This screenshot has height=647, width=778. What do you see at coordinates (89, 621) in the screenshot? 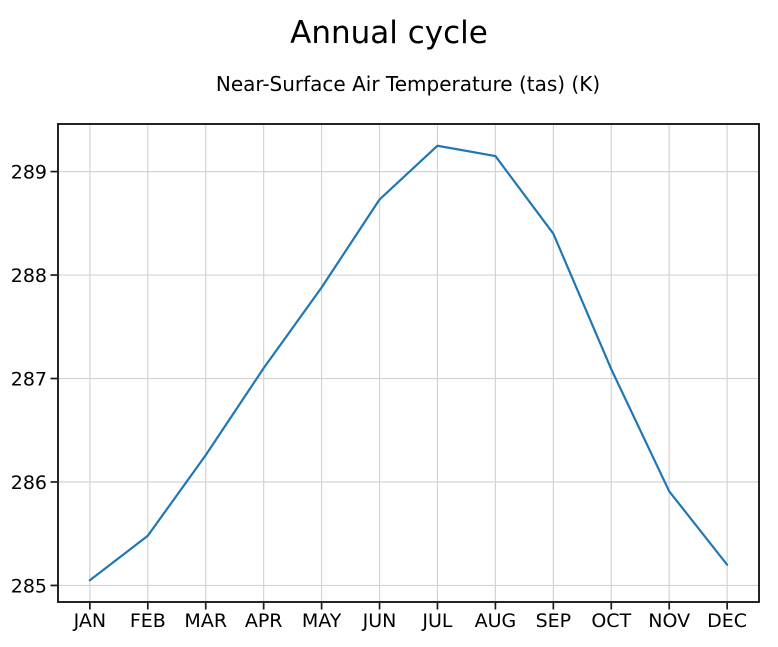
I see `x-axis-tick-label: JAN` at bounding box center [89, 621].